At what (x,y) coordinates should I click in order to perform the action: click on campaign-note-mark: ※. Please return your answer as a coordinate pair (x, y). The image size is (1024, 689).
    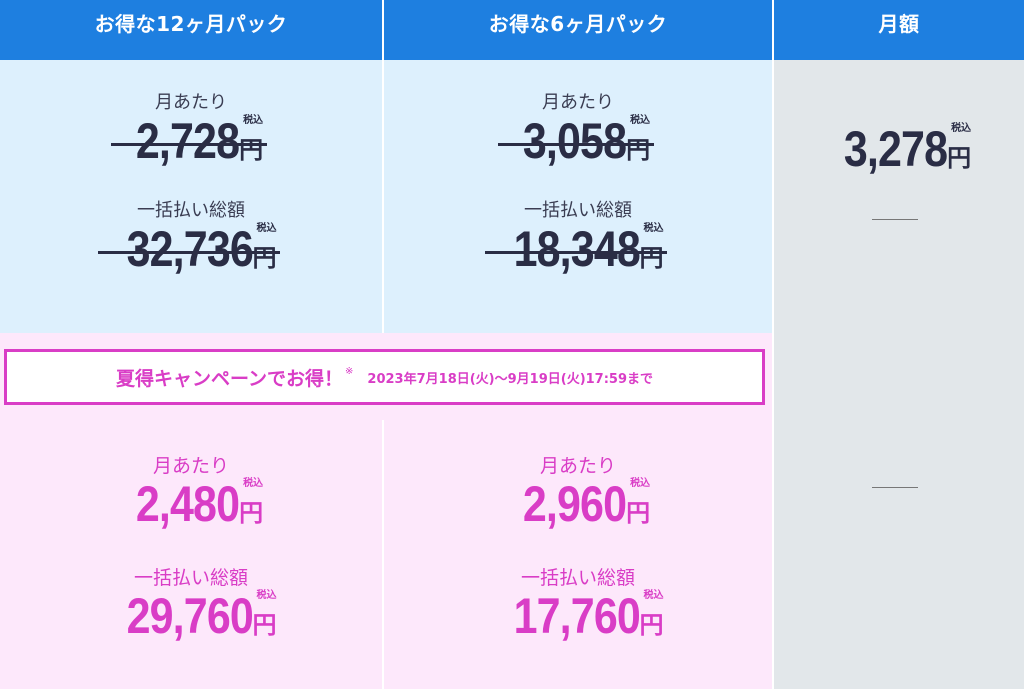
    Looking at the image, I should click on (349, 371).